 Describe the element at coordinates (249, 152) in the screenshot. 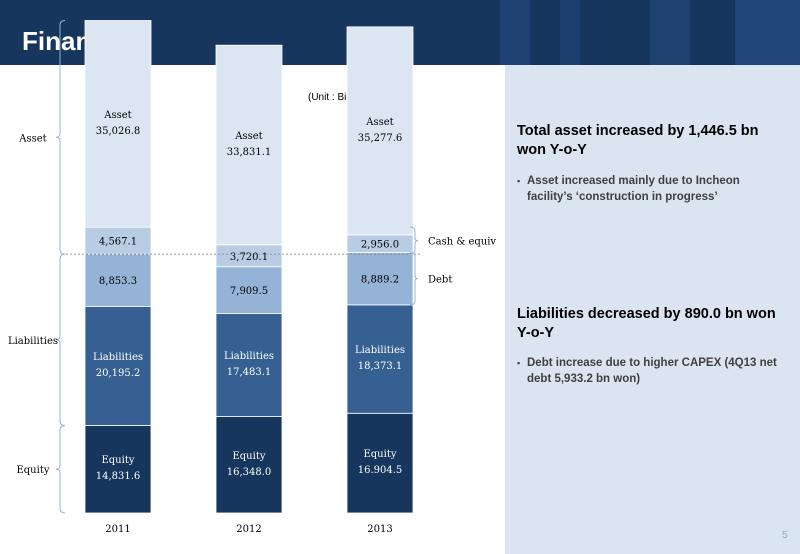

I see `asset-value-2012: 33,831.1` at that location.